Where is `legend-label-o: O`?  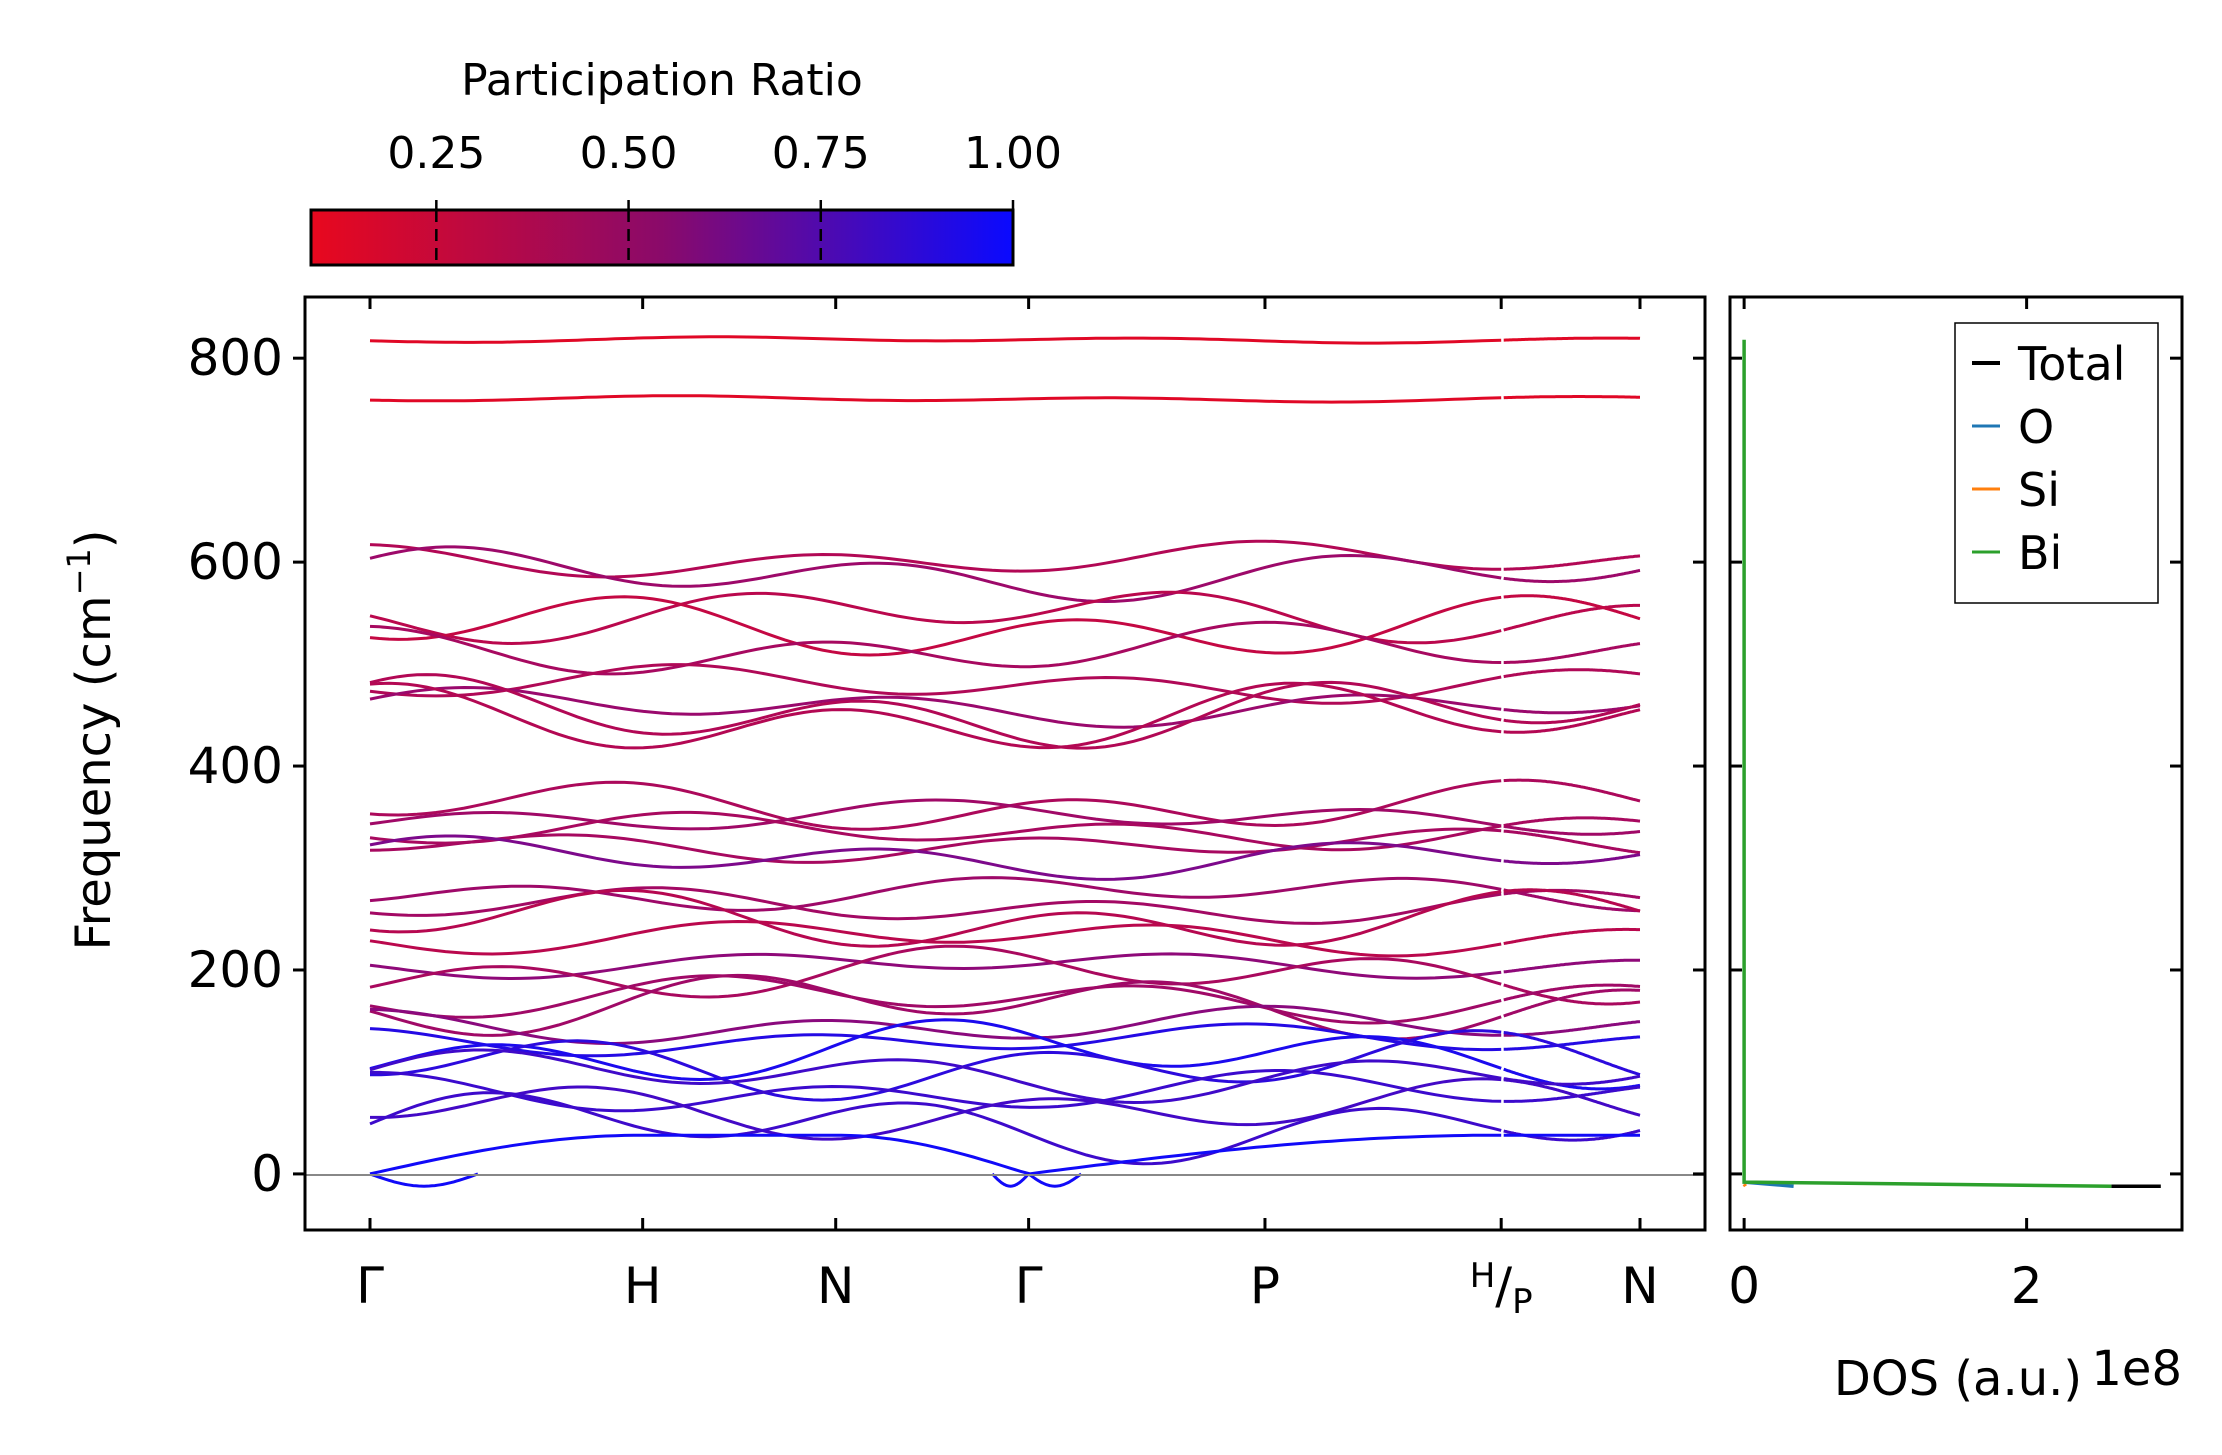
legend-label-o: O is located at coordinates (2036, 427).